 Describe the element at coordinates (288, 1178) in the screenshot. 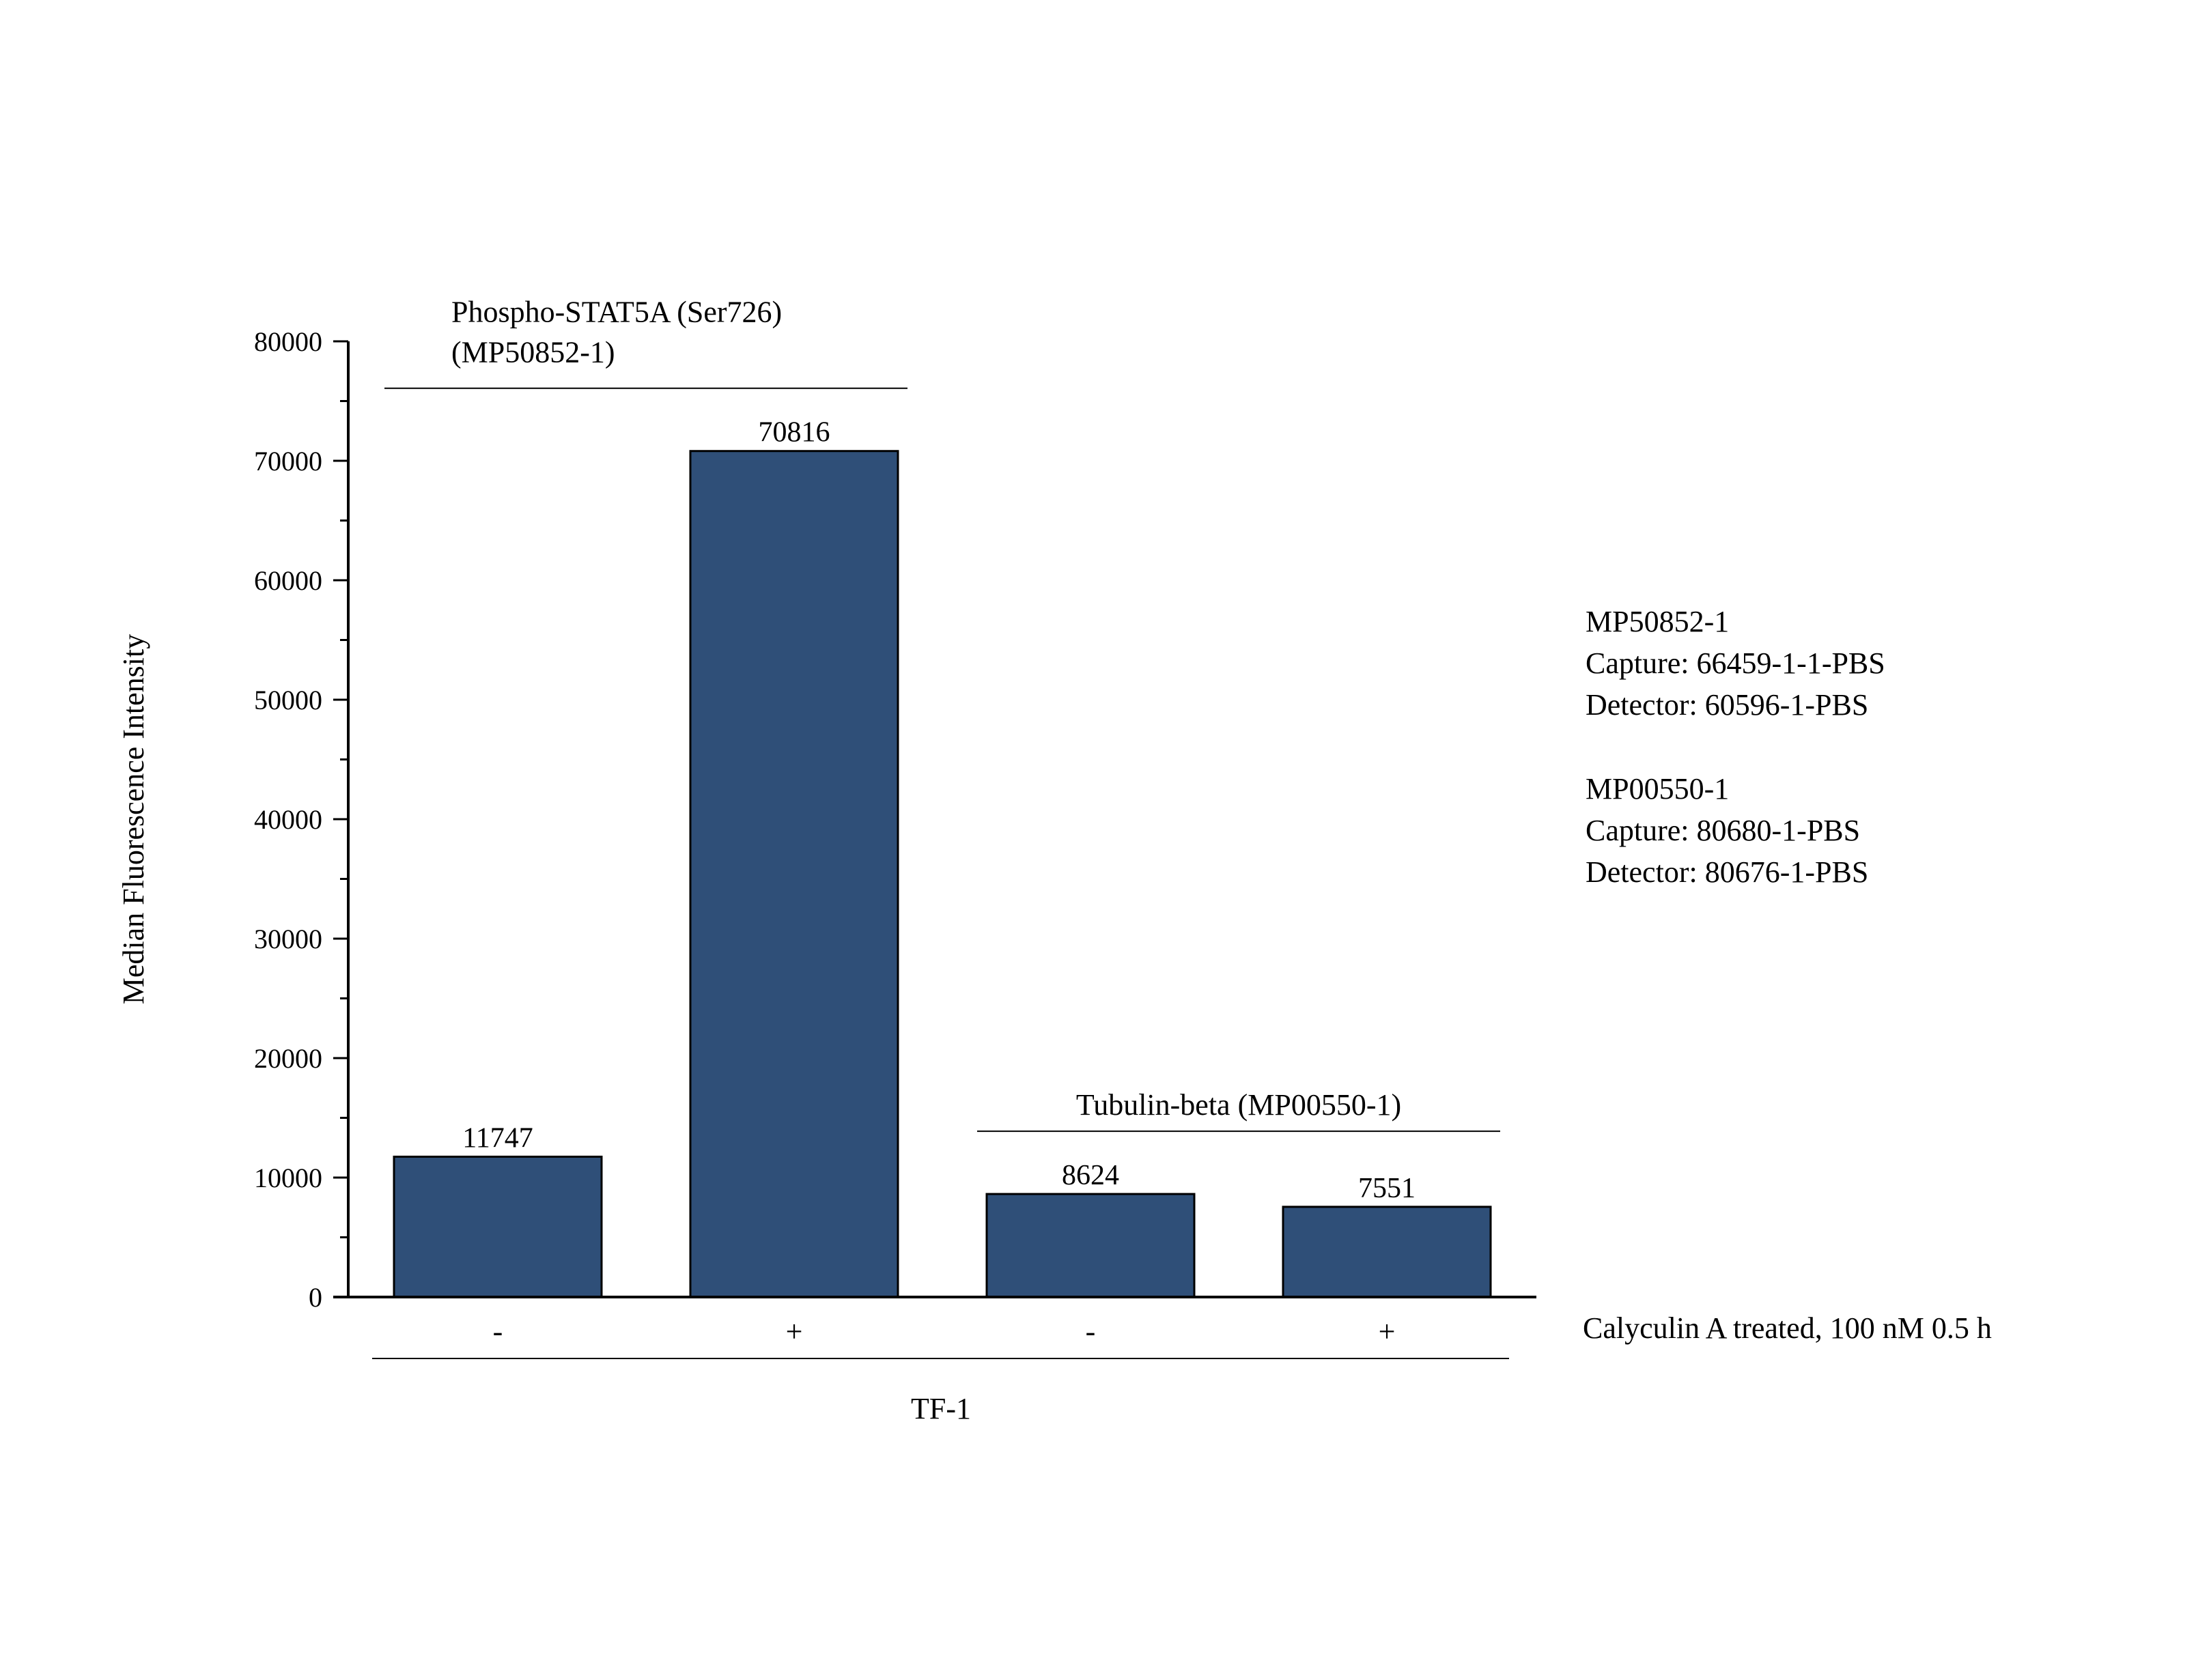

I see `y-tick-label: 10000` at that location.